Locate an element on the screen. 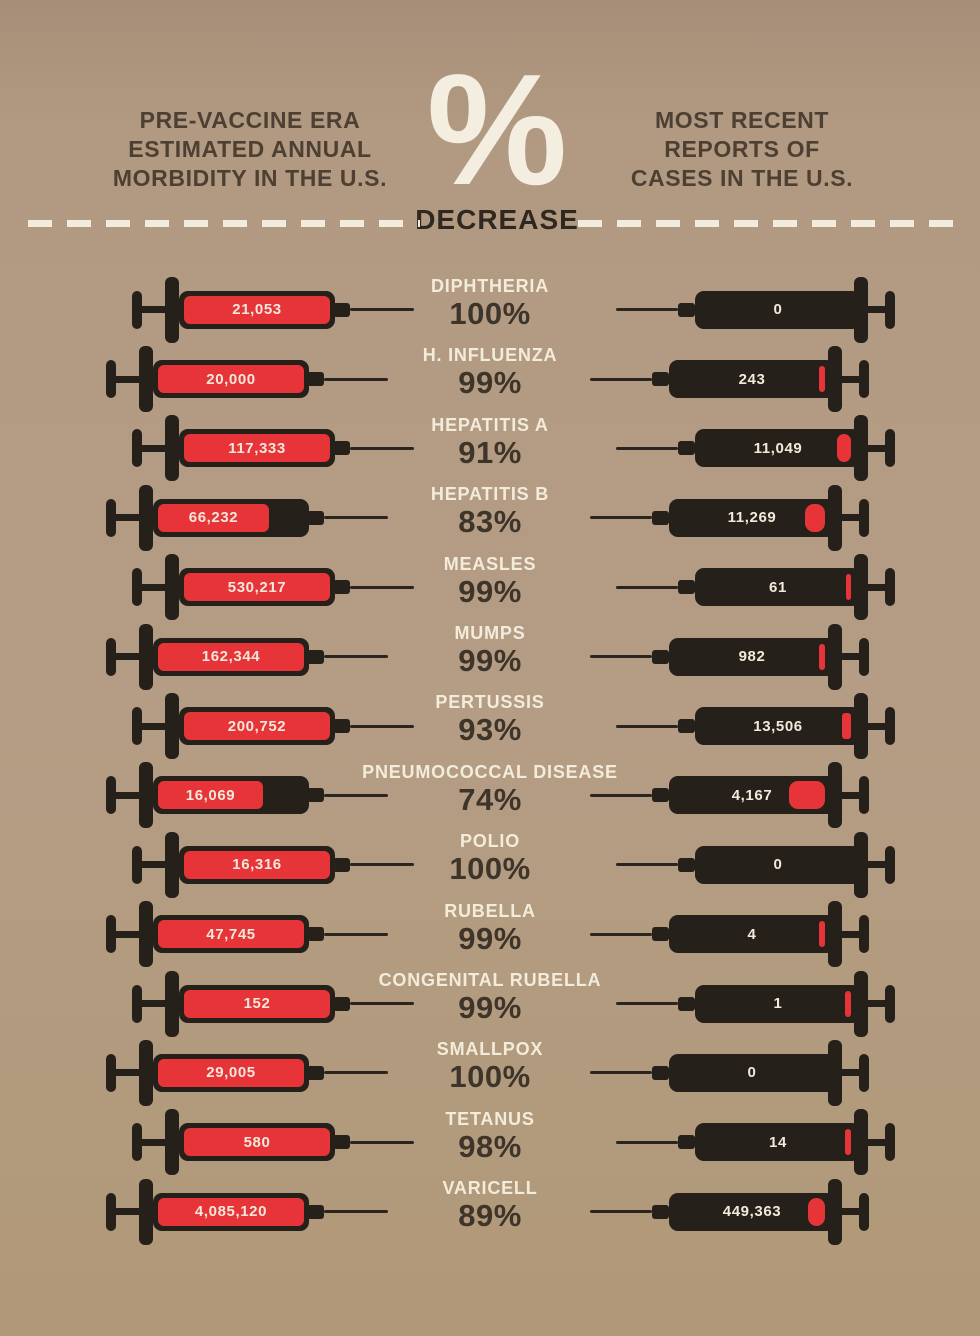  recent-cases-syringe-icon: 0 is located at coordinates (761, 865).